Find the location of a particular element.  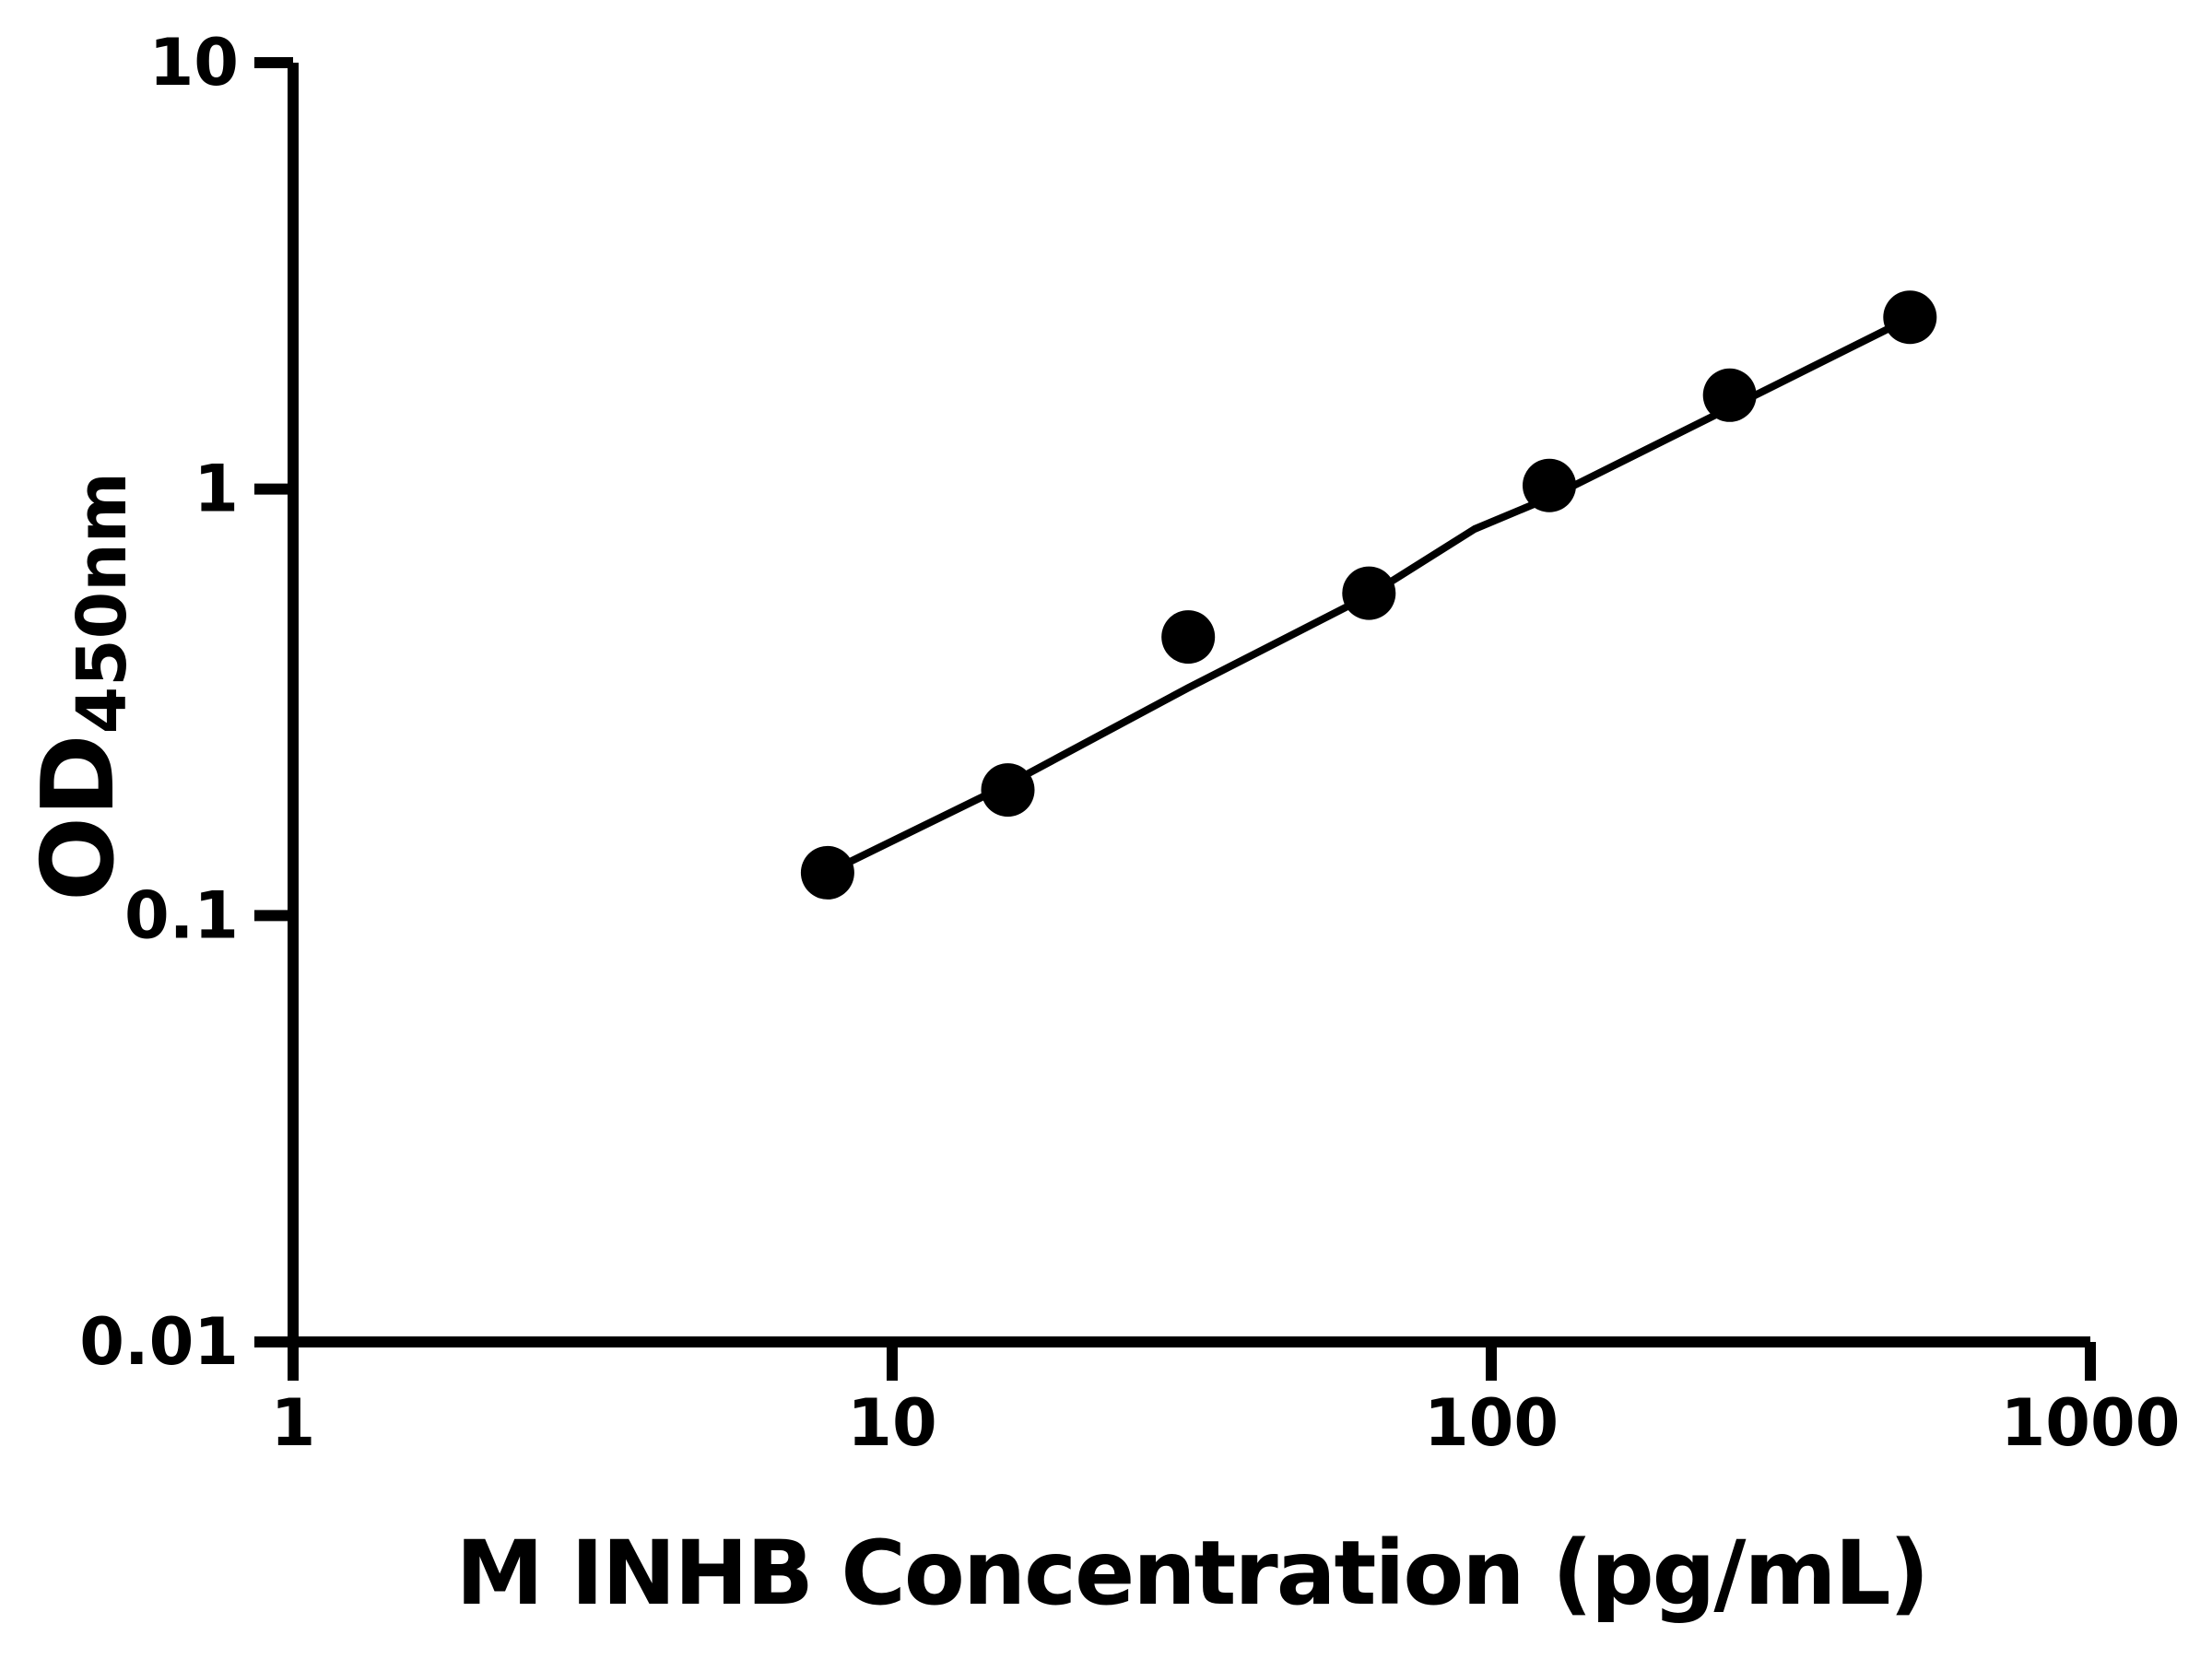

y-tick-label: 0.01 is located at coordinates (159, 1342).